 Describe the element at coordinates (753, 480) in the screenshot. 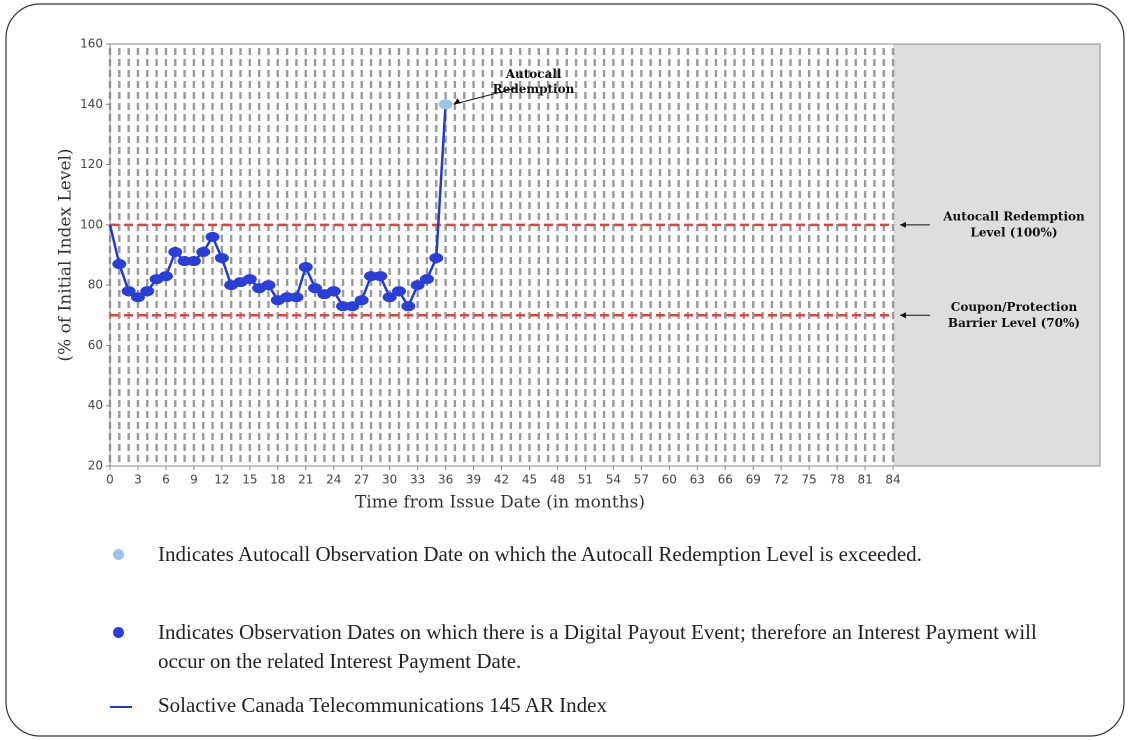

I see `x-tick-label: 69` at that location.